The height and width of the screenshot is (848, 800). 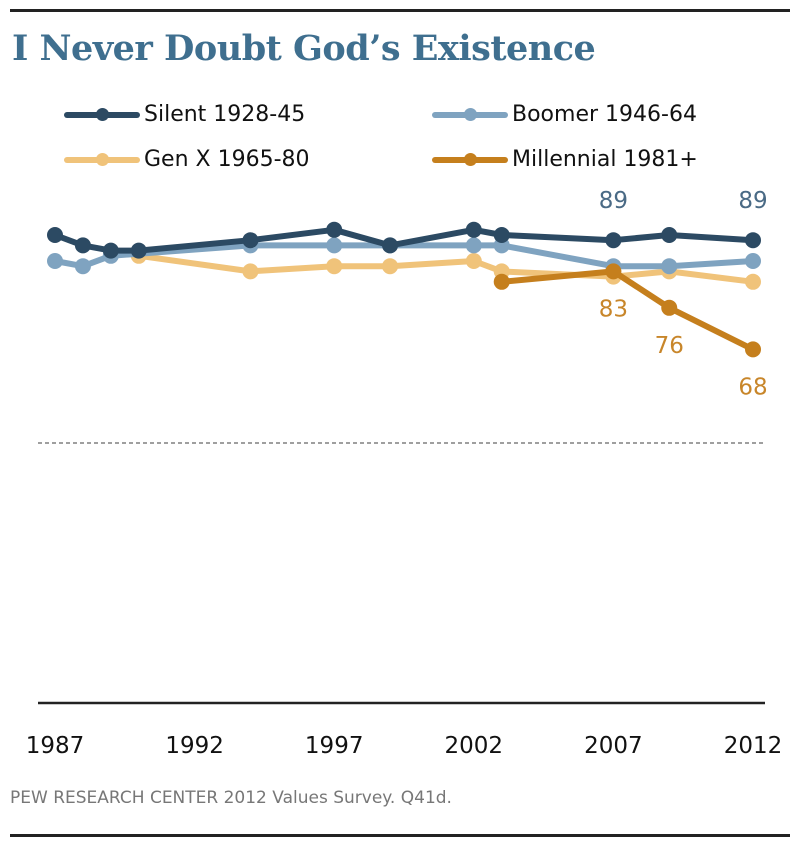 I want to click on legend-label-genx: Gen X 1965-80, so click(x=227, y=159).